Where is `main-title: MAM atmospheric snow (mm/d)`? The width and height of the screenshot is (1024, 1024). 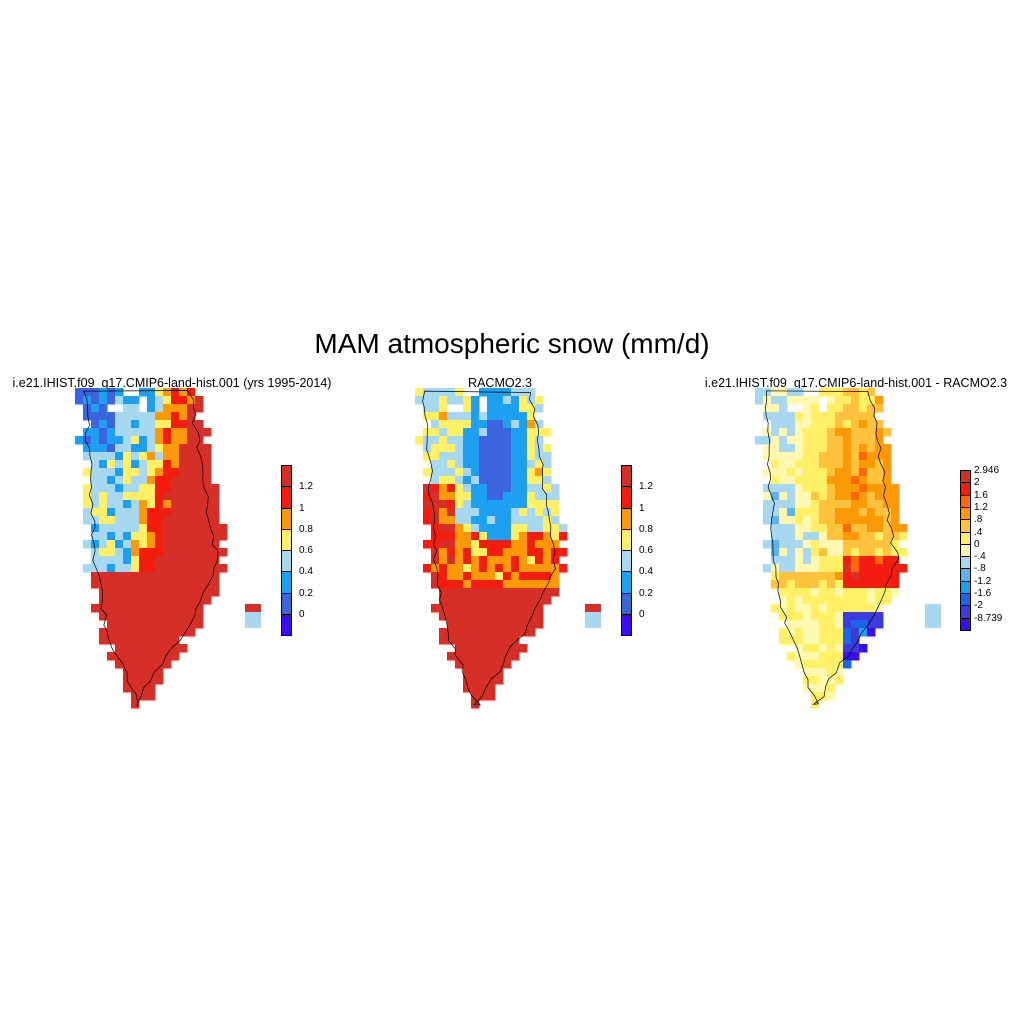
main-title: MAM atmospheric snow (mm/d) is located at coordinates (512, 343).